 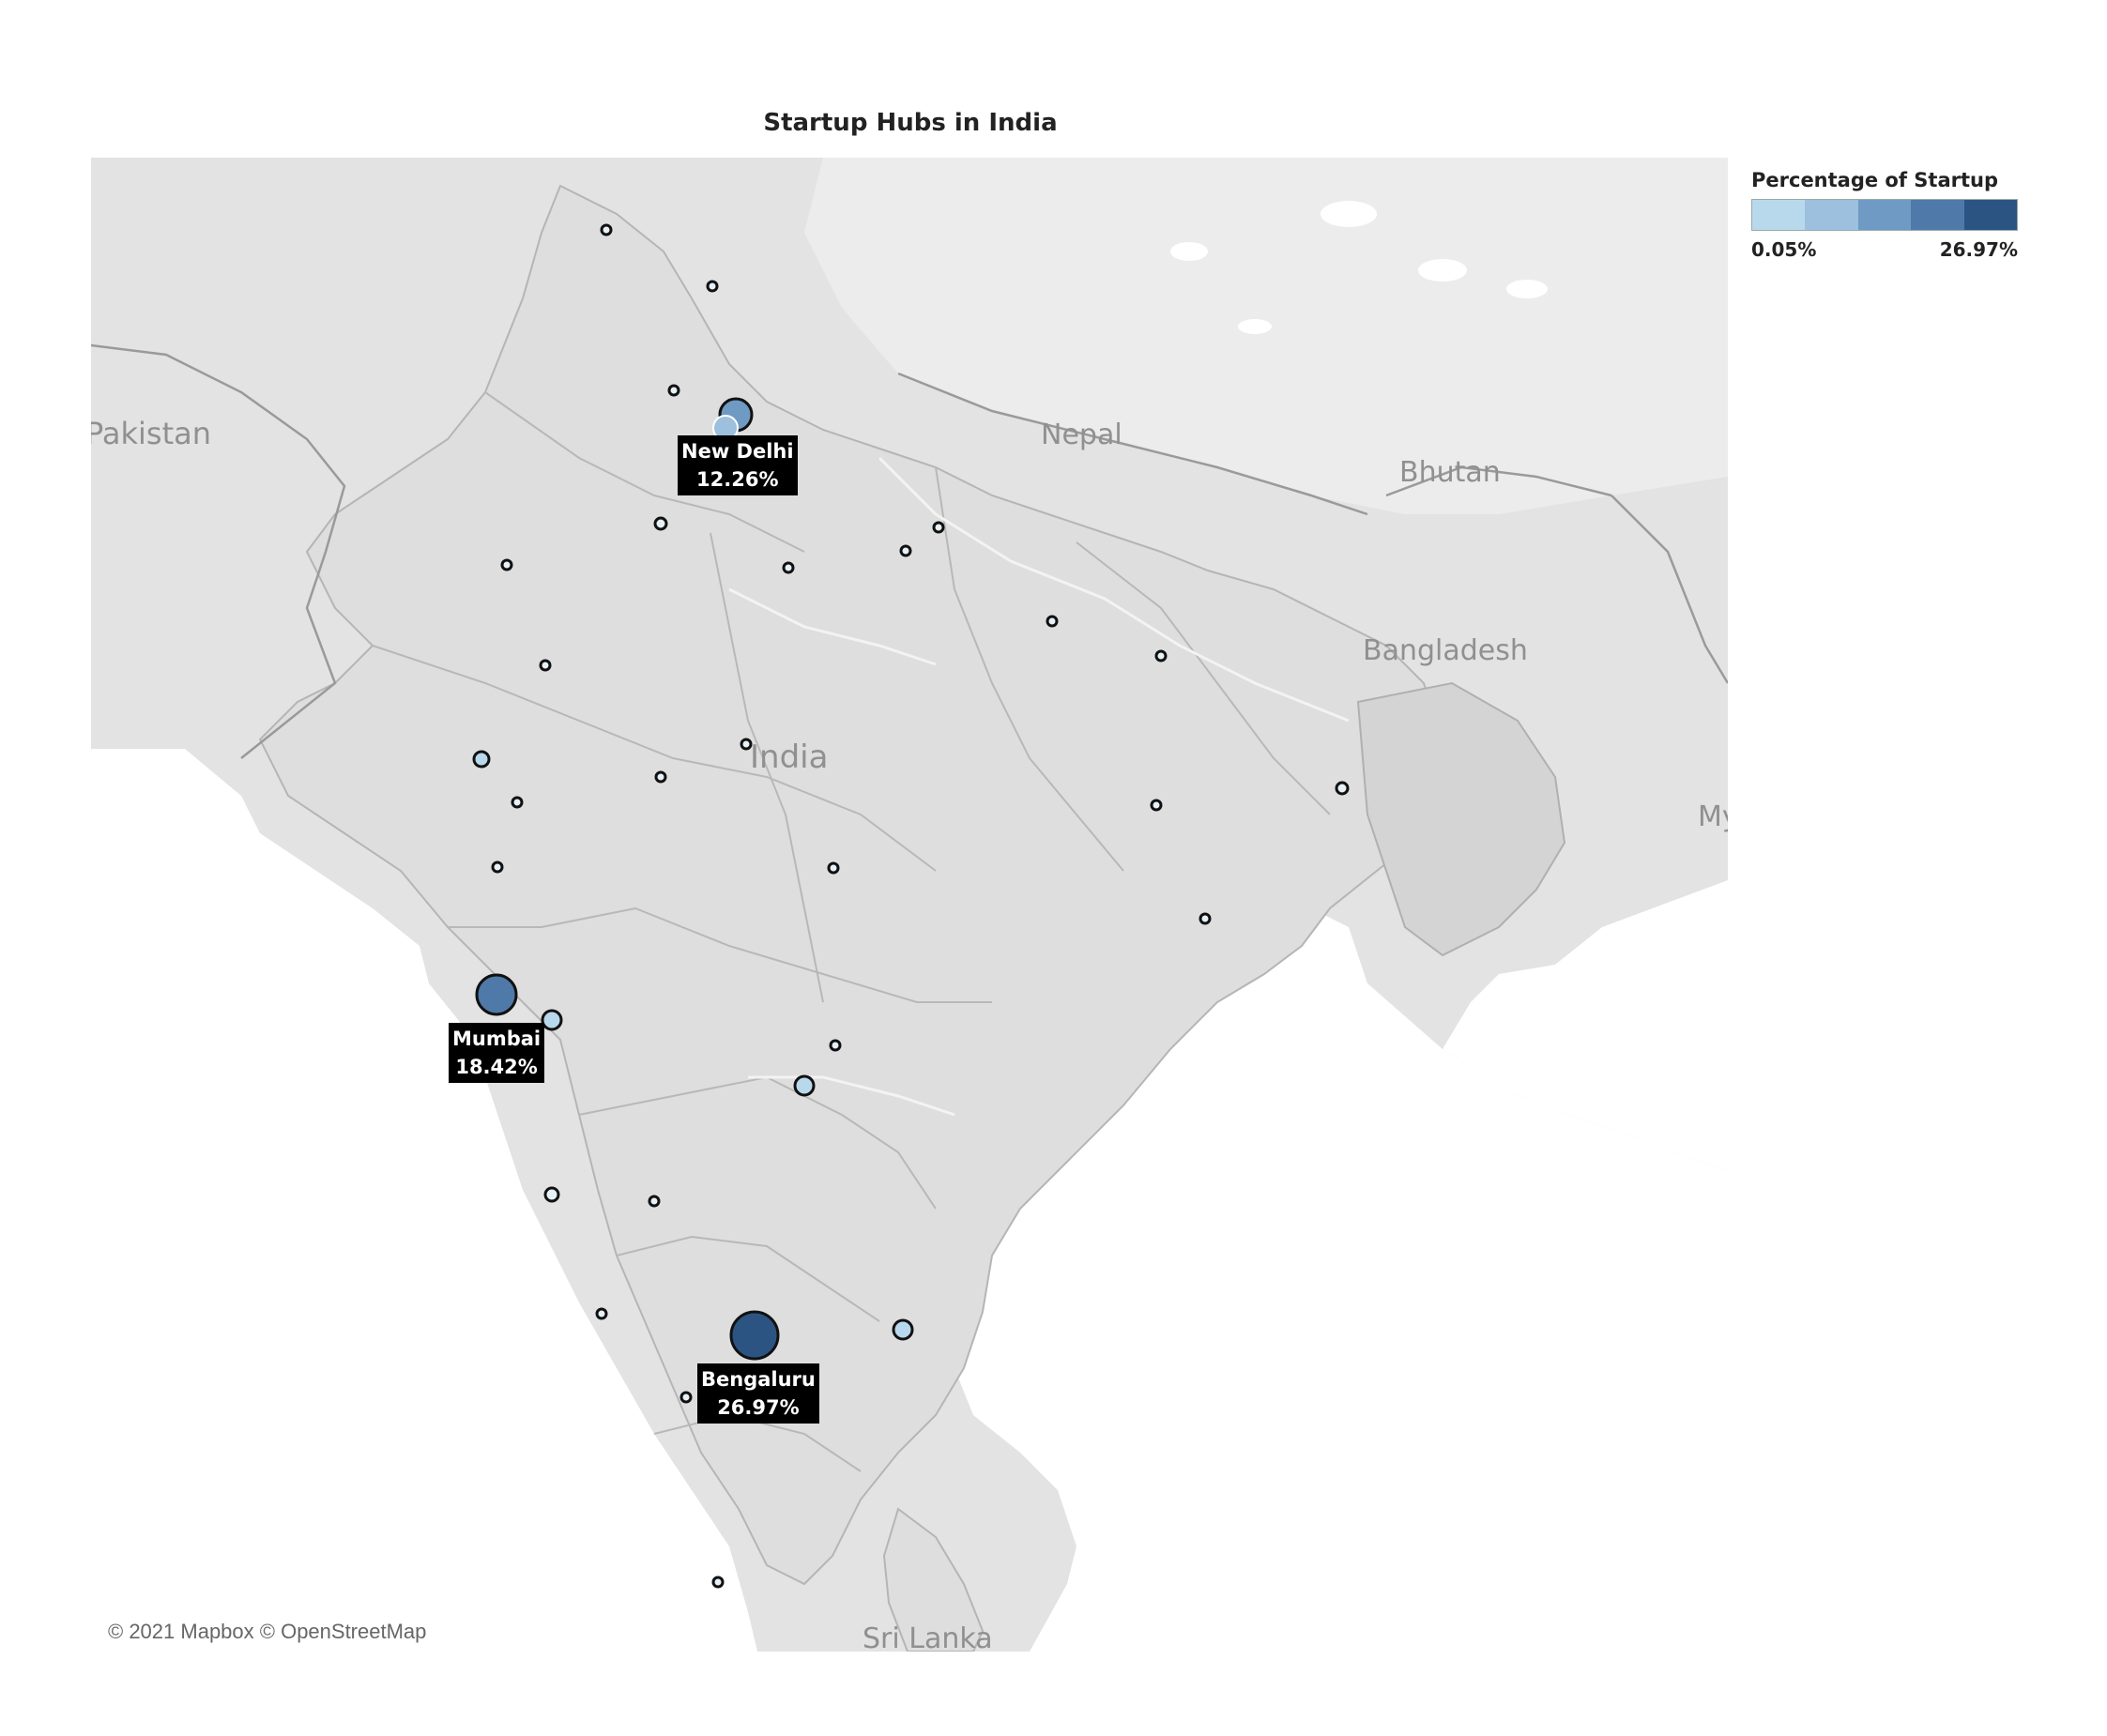 What do you see at coordinates (758, 1379) in the screenshot?
I see `hub-city: Bengaluru` at bounding box center [758, 1379].